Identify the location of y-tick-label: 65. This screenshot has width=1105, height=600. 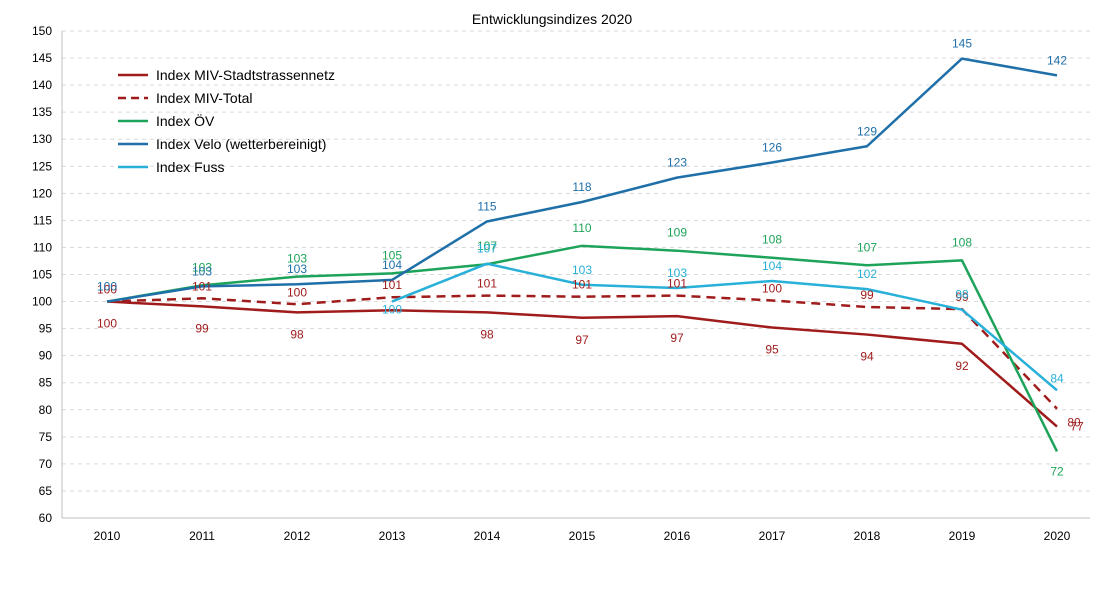
(46, 491).